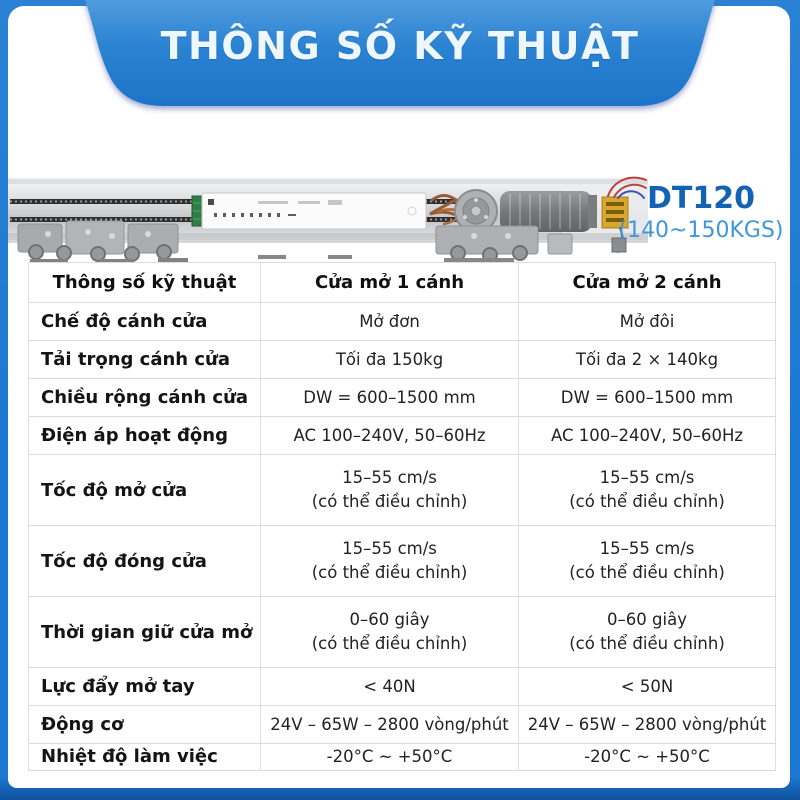  Describe the element at coordinates (389, 397) in the screenshot. I see `row-value-single: DW = 600–1500 mm` at that location.